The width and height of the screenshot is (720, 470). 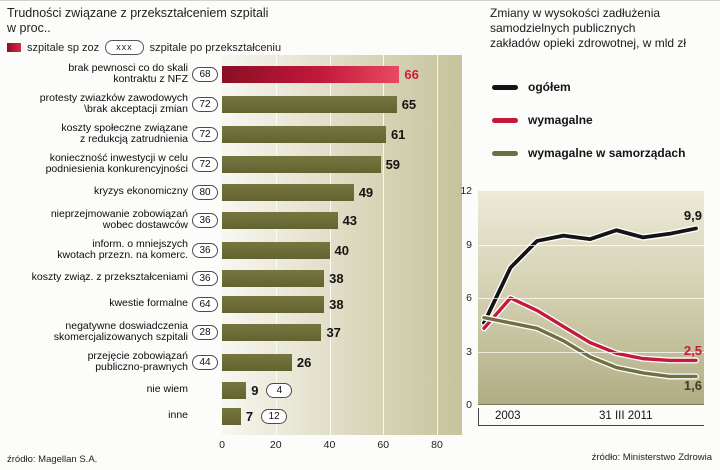 I want to click on bar-row: kryzys ekonomiczny 80 49, so click(x=235, y=192).